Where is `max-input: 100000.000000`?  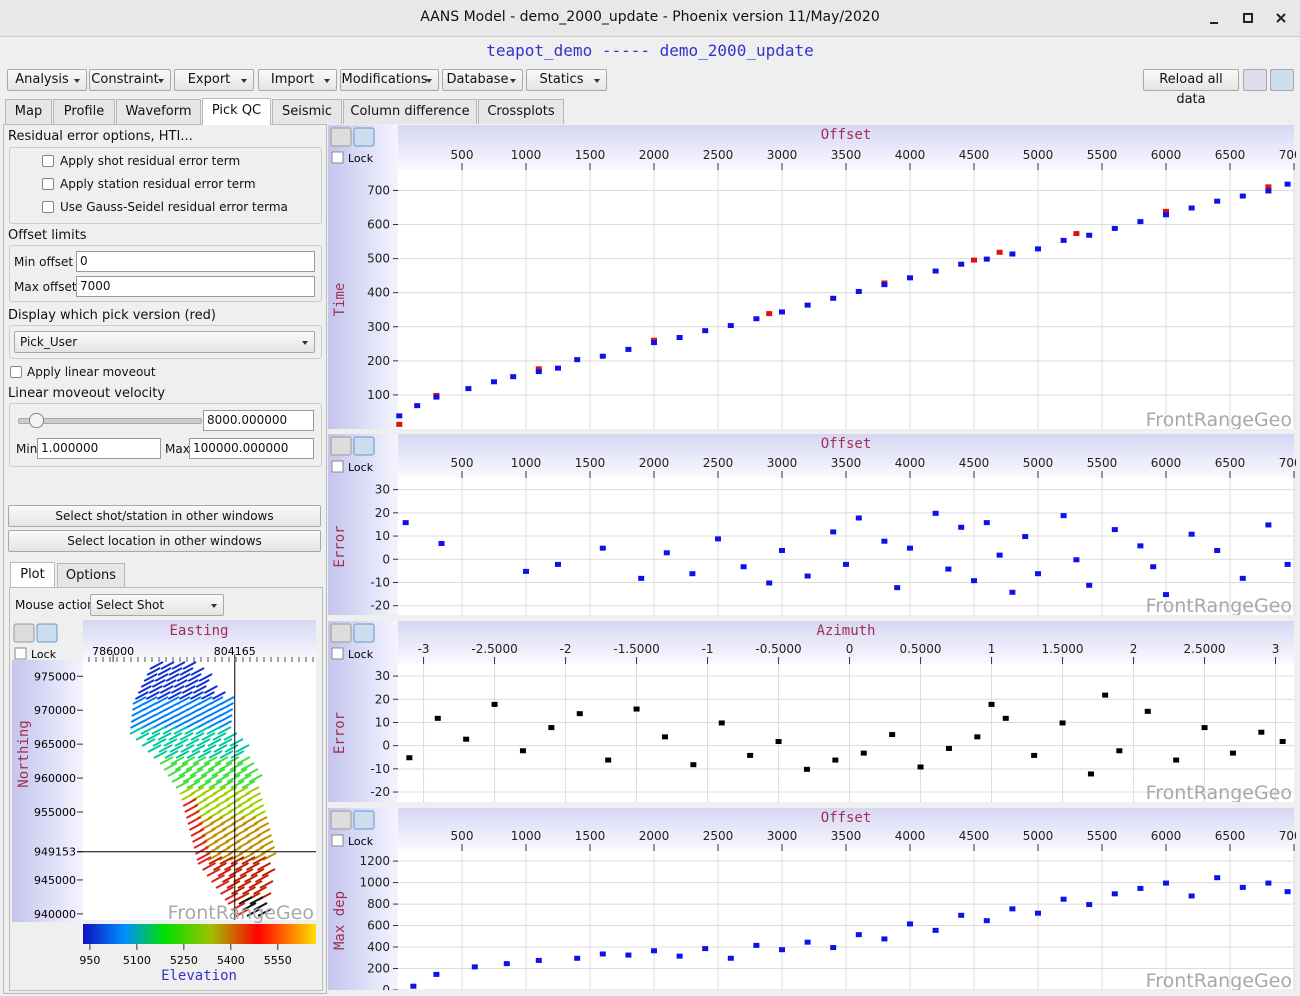 max-input: 100000.000000 is located at coordinates (251, 448).